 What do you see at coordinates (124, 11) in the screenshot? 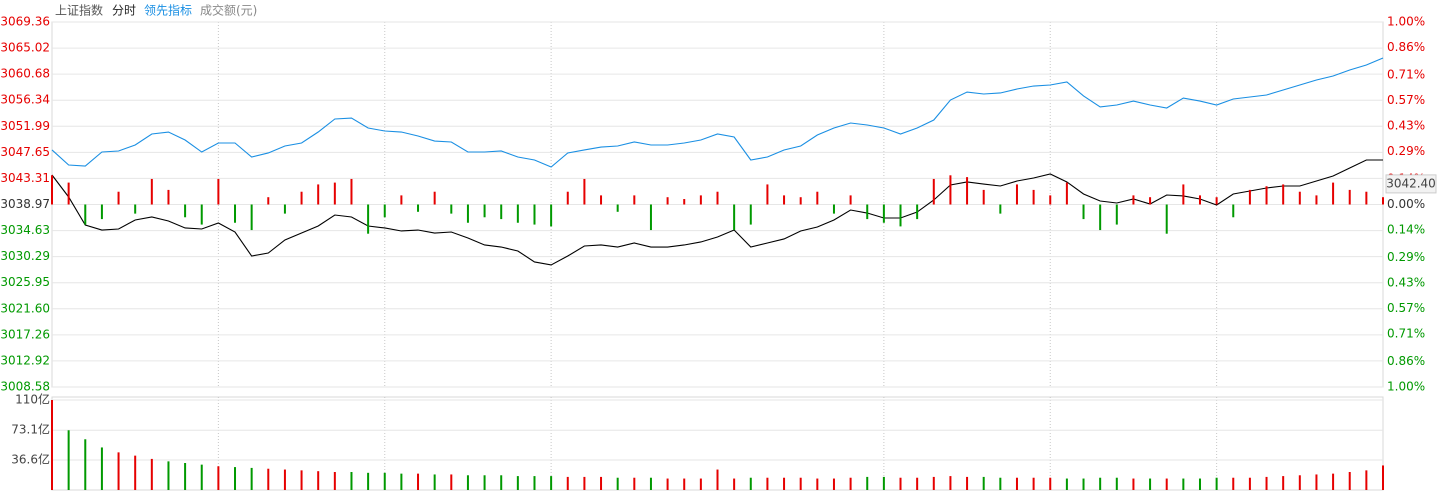
I see `tab-intraday: 分时` at bounding box center [124, 11].